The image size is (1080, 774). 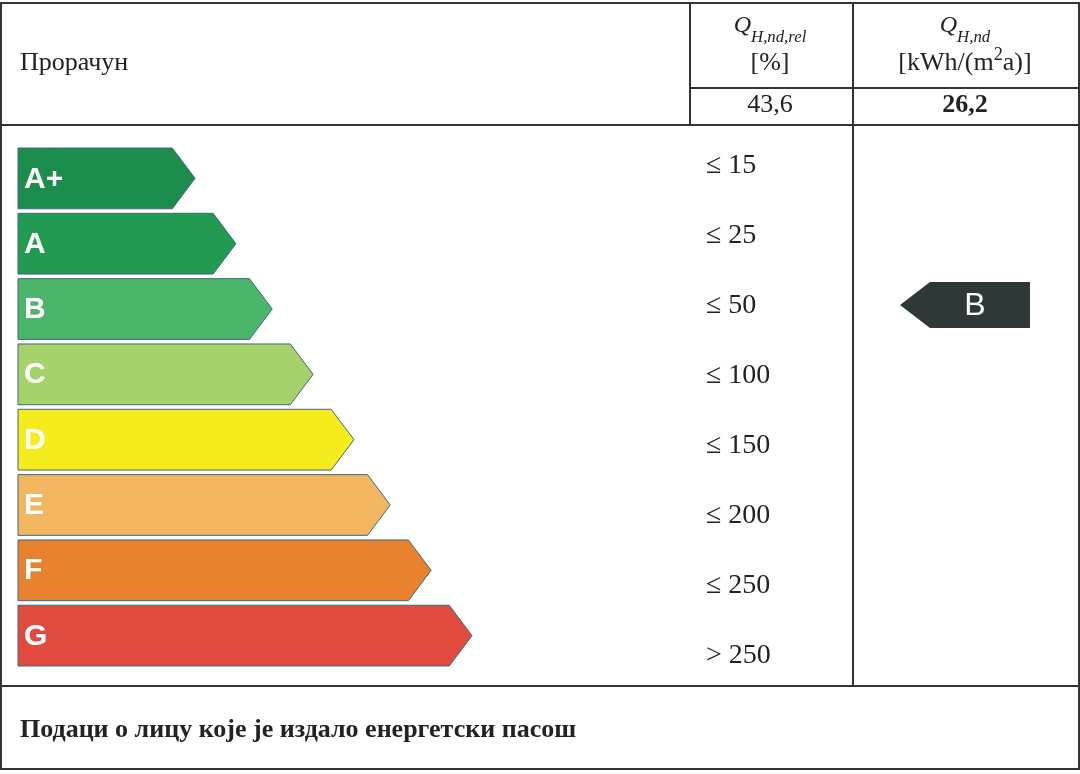 What do you see at coordinates (965, 305) in the screenshot?
I see `rating-indicator: B` at bounding box center [965, 305].